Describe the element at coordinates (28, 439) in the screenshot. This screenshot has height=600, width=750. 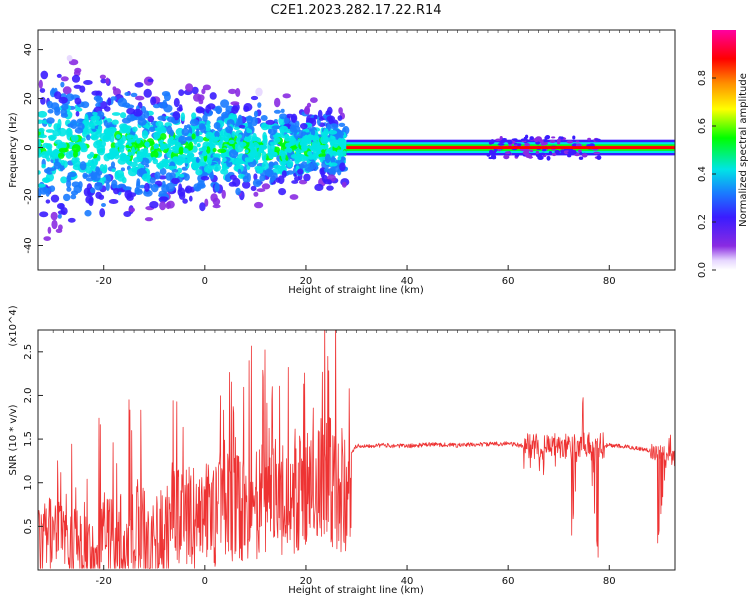
I see `snr-ytick-label: 1.5` at that location.